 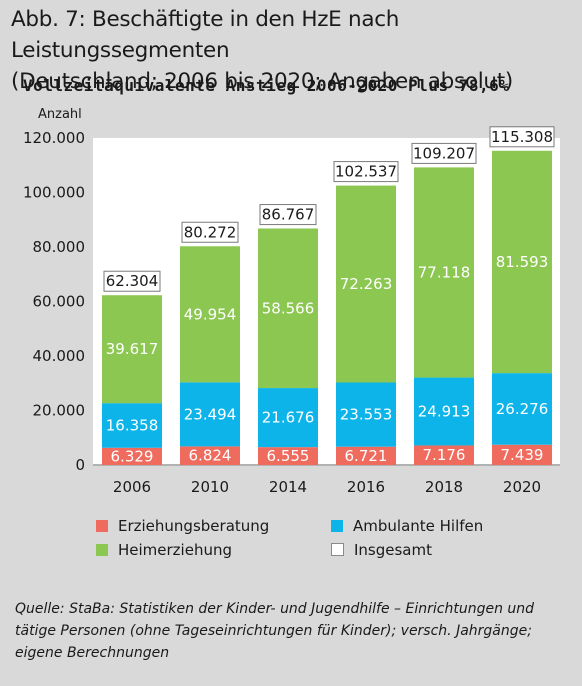 I want to click on total-label: 102.537, so click(x=366, y=172).